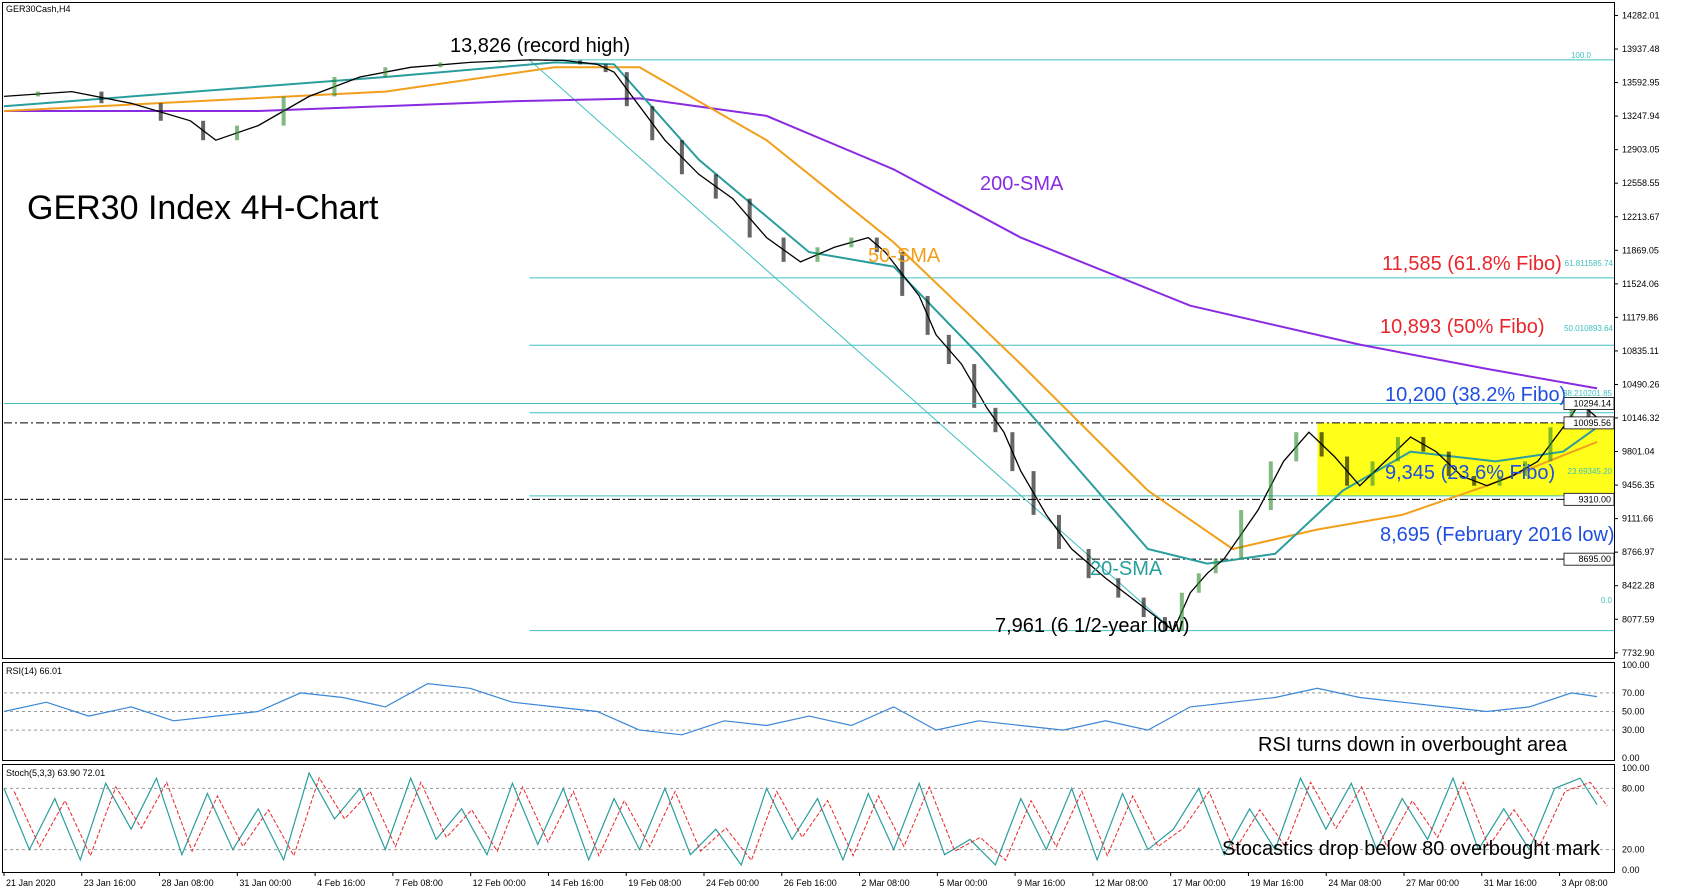 Image resolution: width=1685 pixels, height=896 pixels. I want to click on x-tick-label: 23 Jan 16:00, so click(110, 883).